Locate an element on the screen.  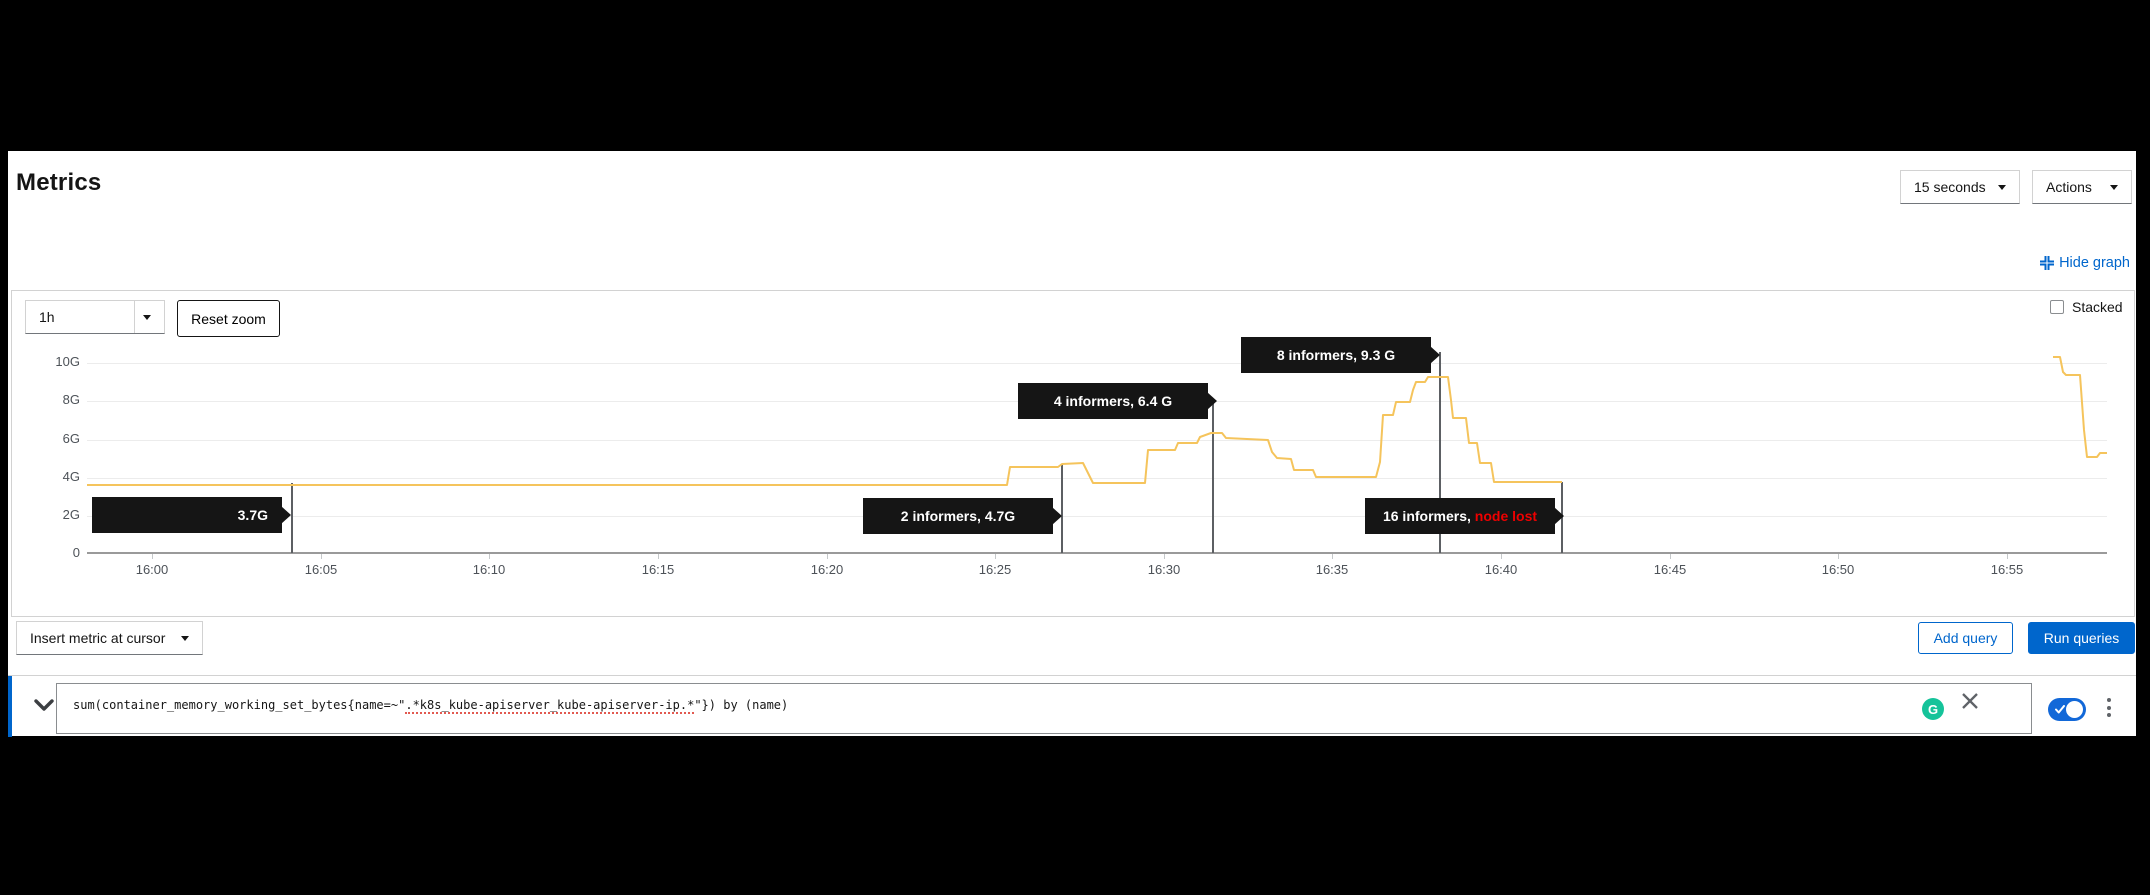
run-queries-button: Run queries is located at coordinates (2081, 638).